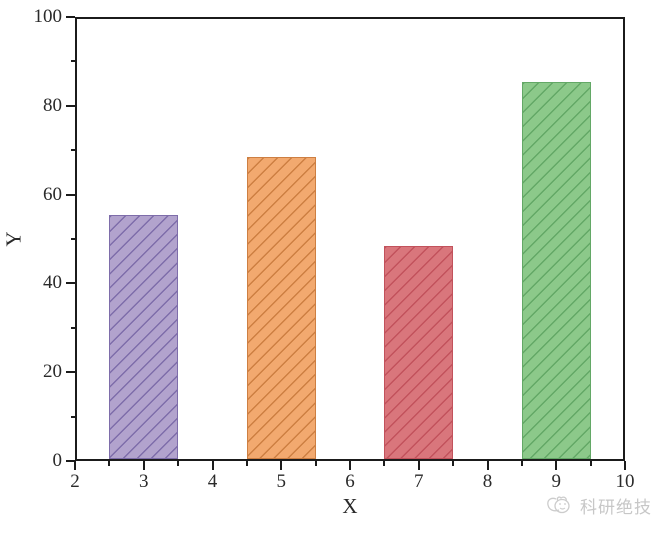 The image size is (660, 534). I want to click on x-tick-label-10: 10, so click(625, 481).